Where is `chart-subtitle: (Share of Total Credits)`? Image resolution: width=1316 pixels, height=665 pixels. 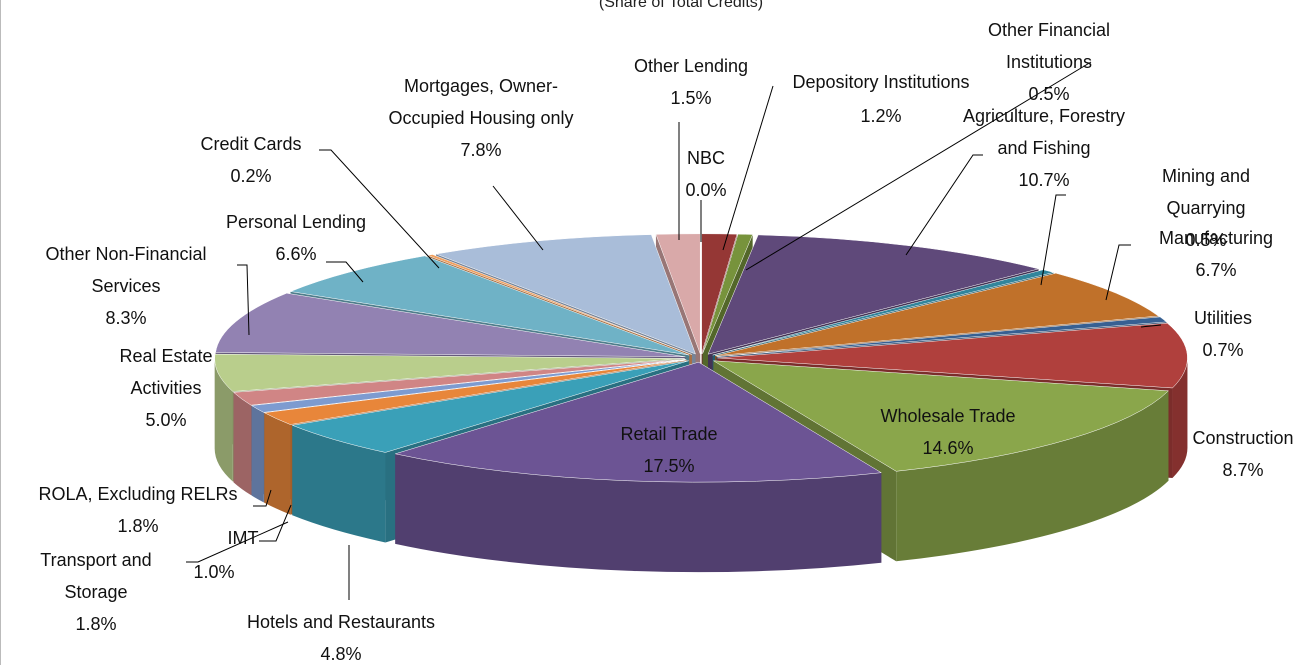
chart-subtitle: (Share of Total Credits) is located at coordinates (681, 5).